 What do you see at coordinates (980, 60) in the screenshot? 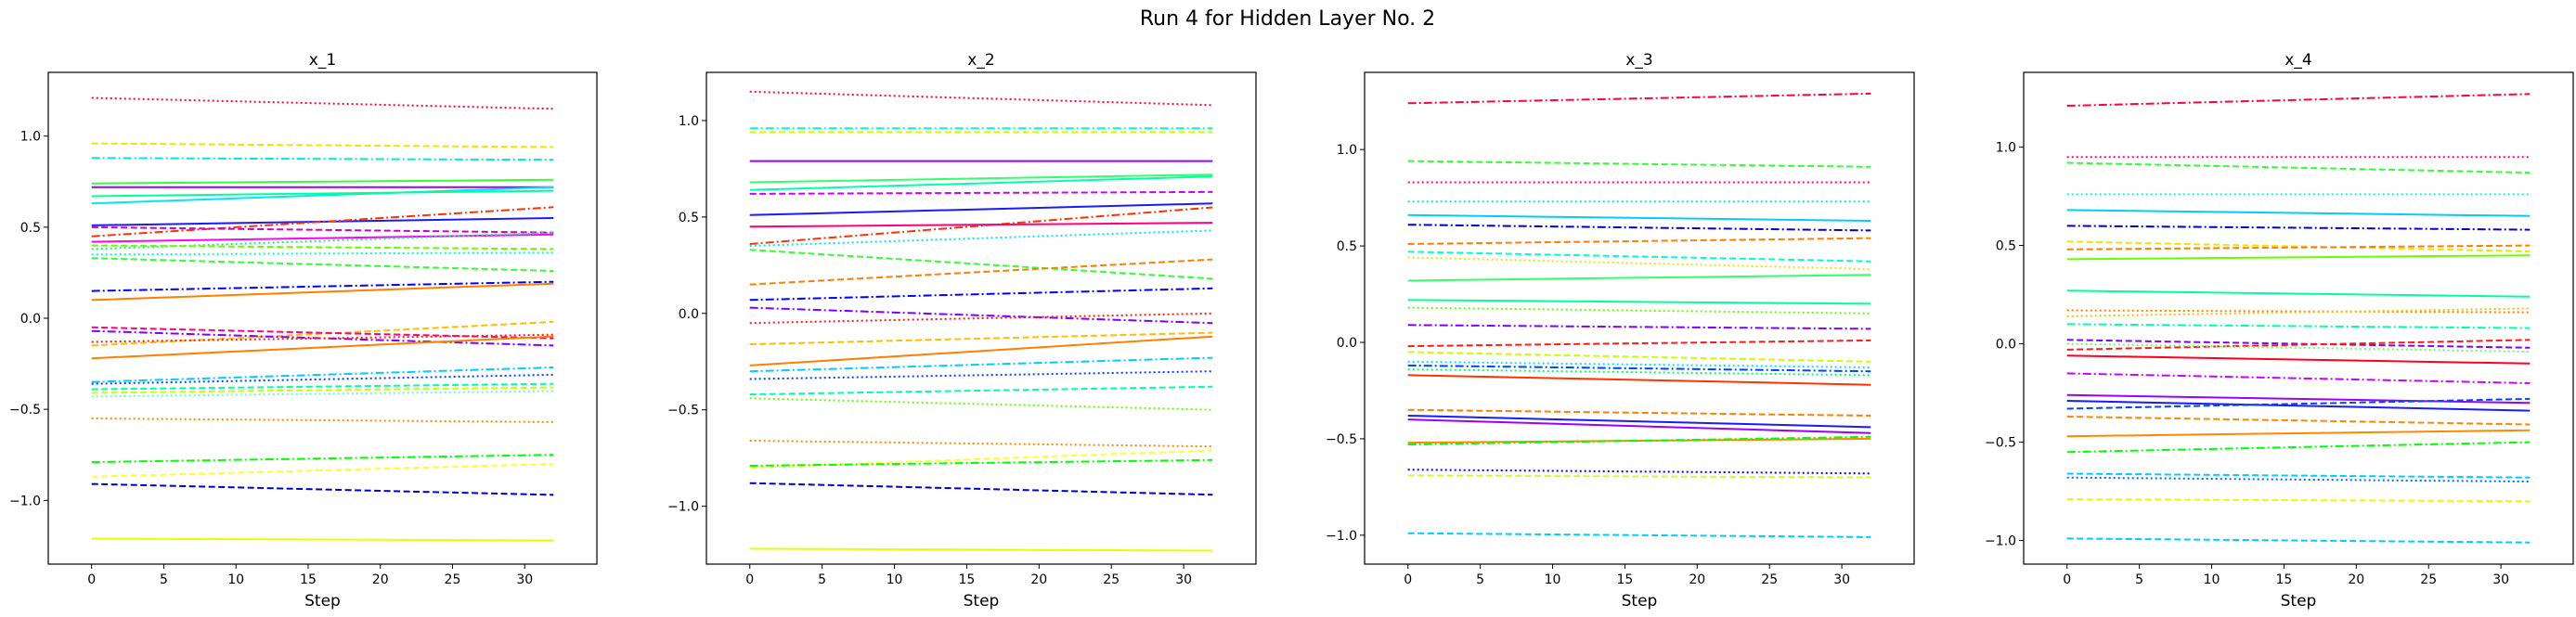
I see `subplot-title: x_2` at bounding box center [980, 60].